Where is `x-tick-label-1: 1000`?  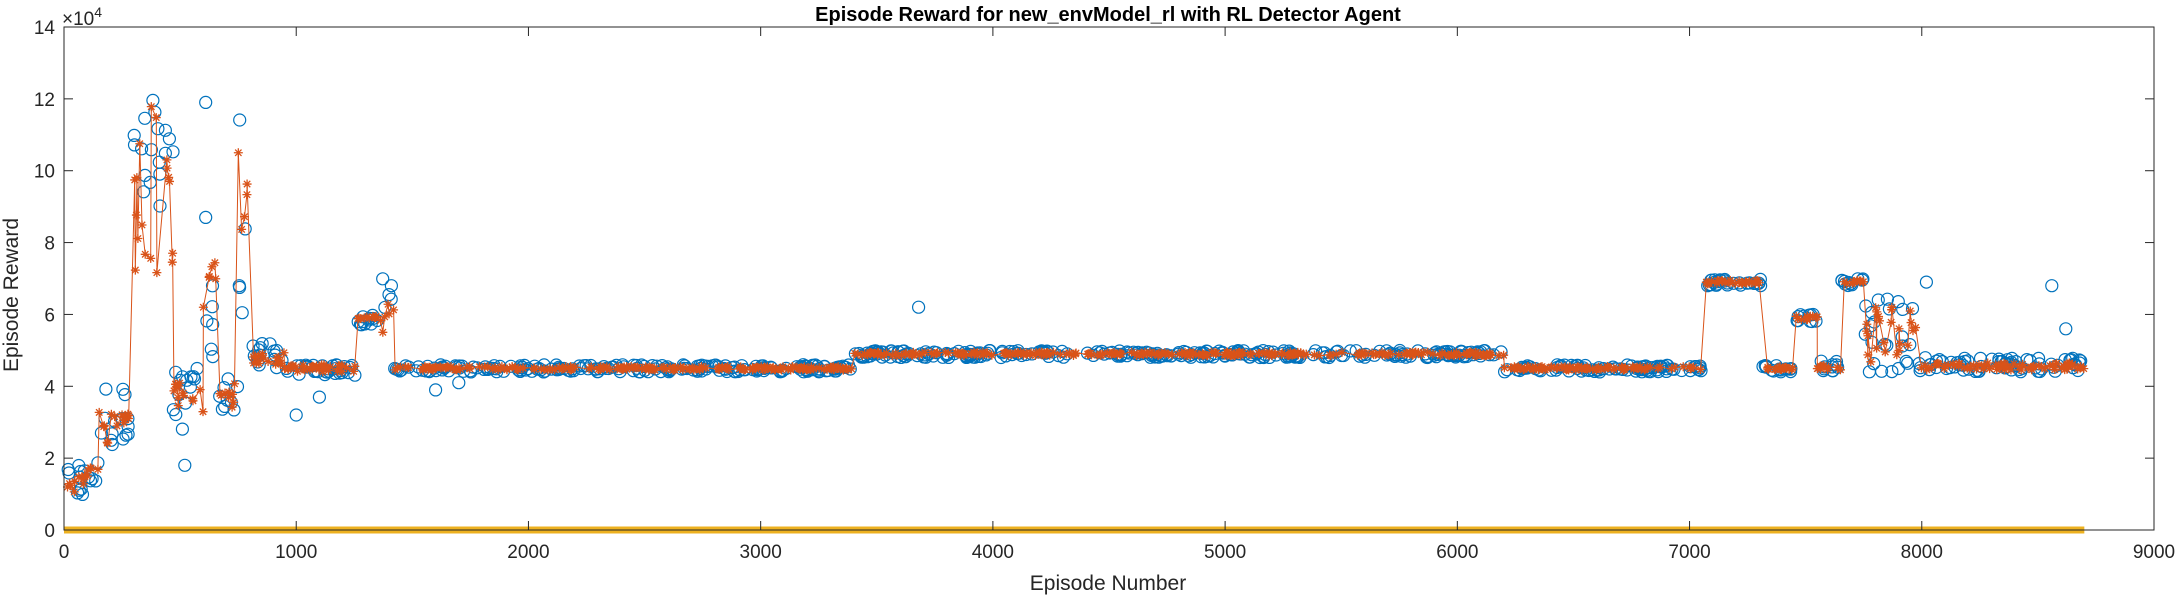 x-tick-label-1: 1000 is located at coordinates (296, 552).